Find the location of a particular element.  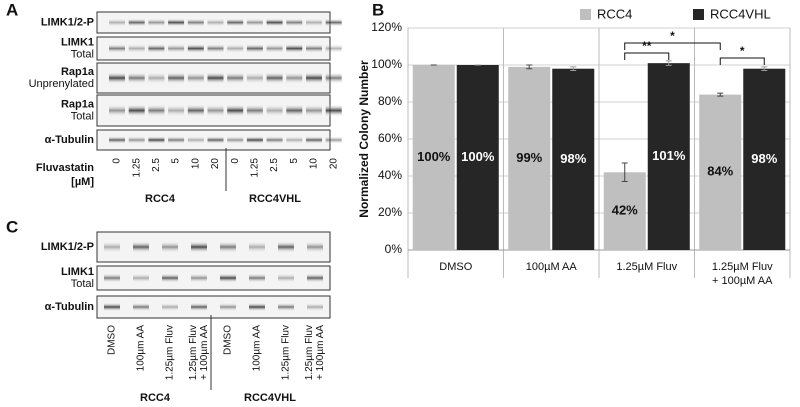

y-tick-label: 20% is located at coordinates (390, 212).